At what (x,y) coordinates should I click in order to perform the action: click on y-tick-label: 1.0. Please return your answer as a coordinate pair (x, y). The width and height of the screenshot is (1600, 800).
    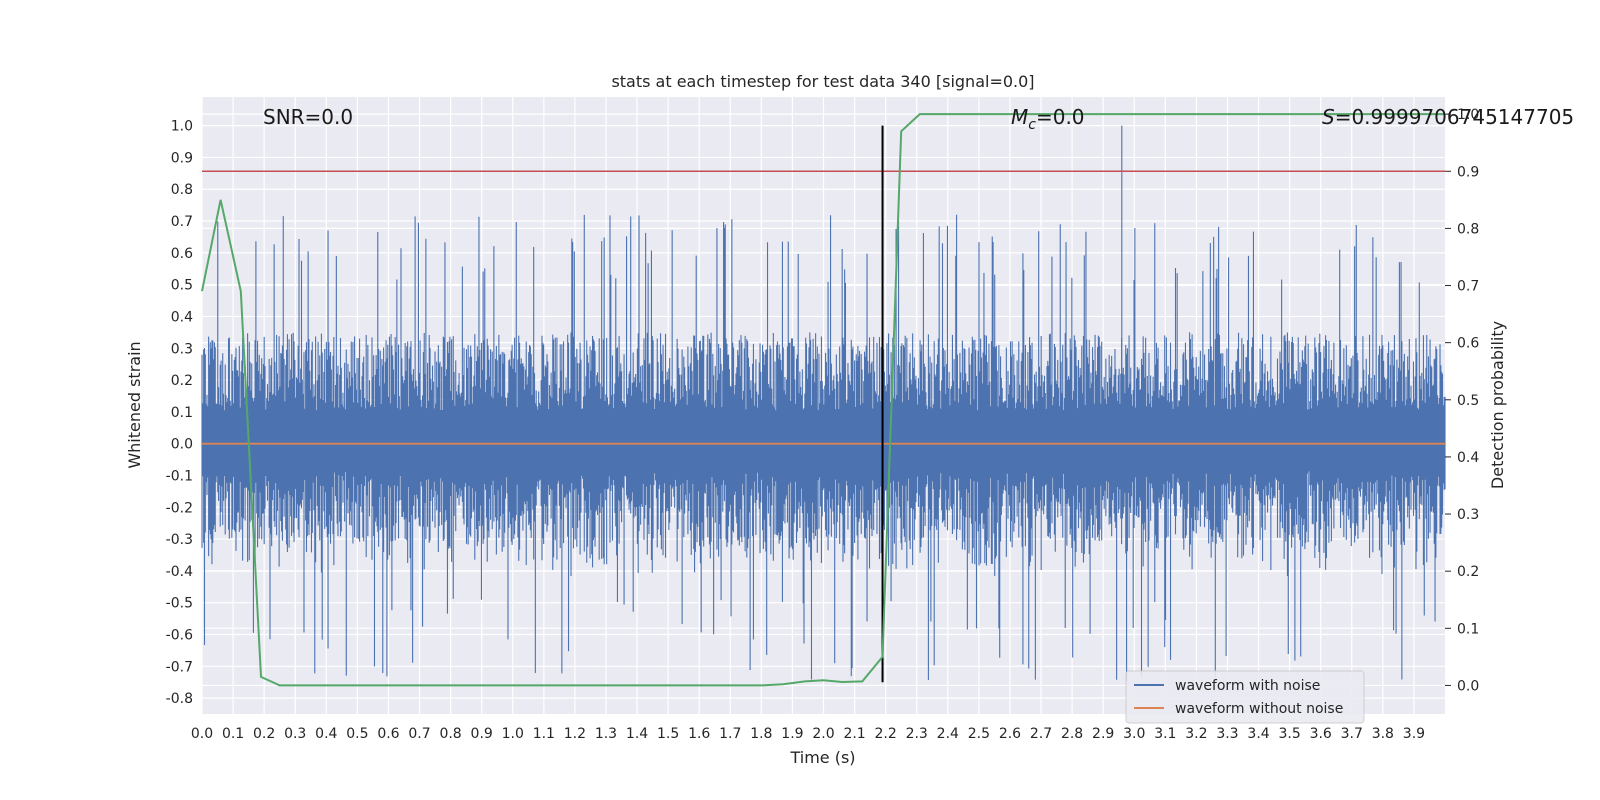
    Looking at the image, I should click on (182, 127).